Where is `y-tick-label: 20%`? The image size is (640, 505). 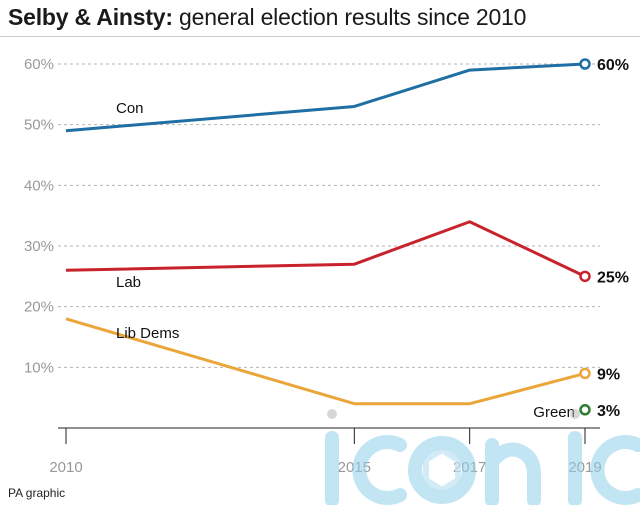 y-tick-label: 20% is located at coordinates (39, 307).